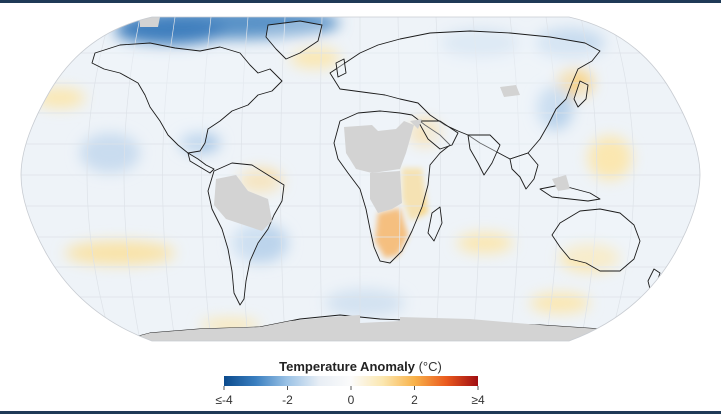 Image resolution: width=721 pixels, height=414 pixels. What do you see at coordinates (224, 400) in the screenshot?
I see `legend-tick-label: ≤-4` at bounding box center [224, 400].